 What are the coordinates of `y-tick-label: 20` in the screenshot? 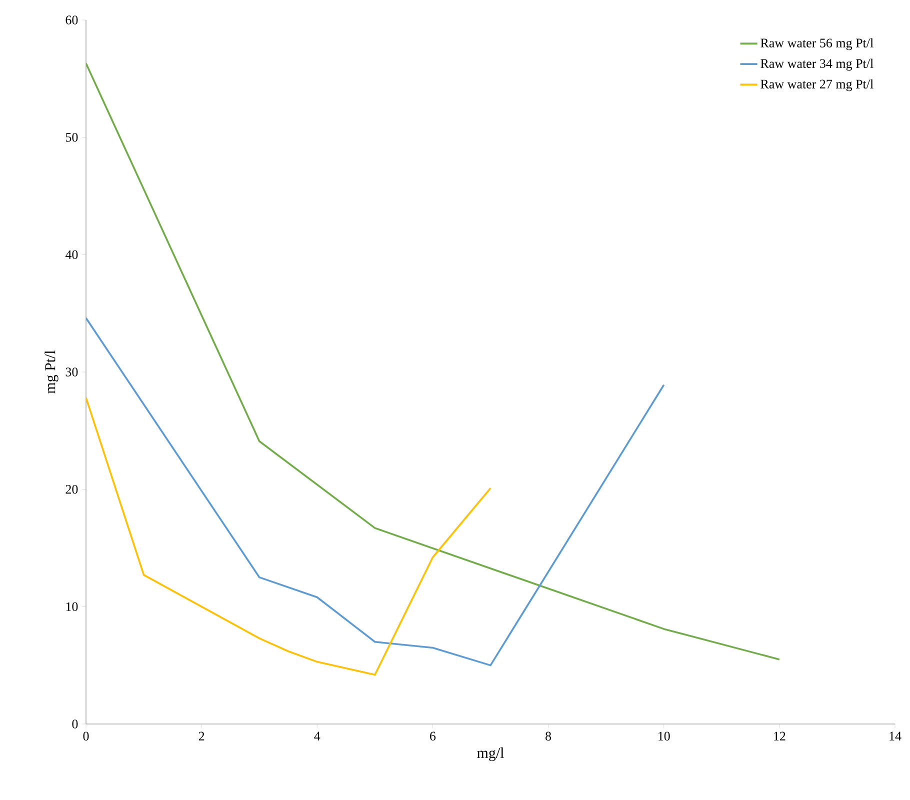 It's located at (72, 489).